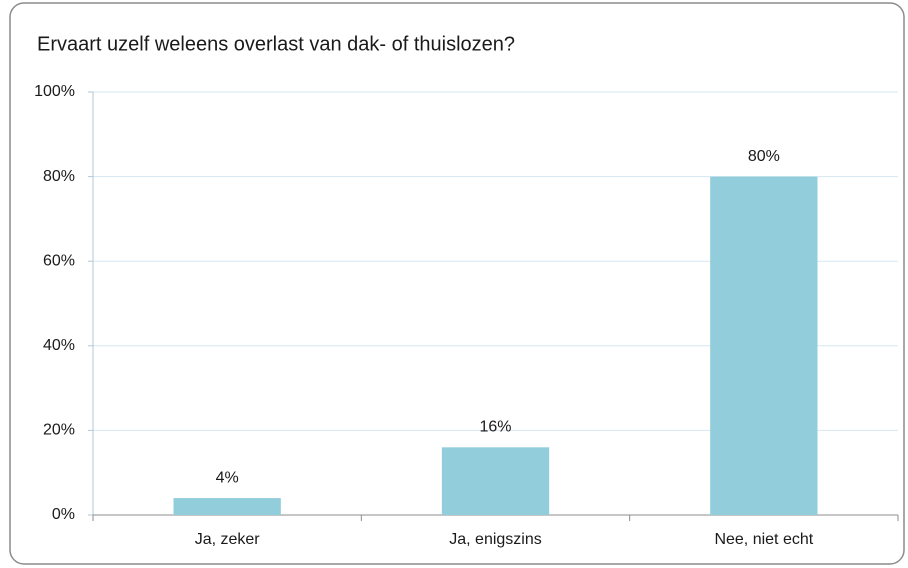 The image size is (908, 568). Describe the element at coordinates (54, 91) in the screenshot. I see `y-tick-label: 100%` at that location.